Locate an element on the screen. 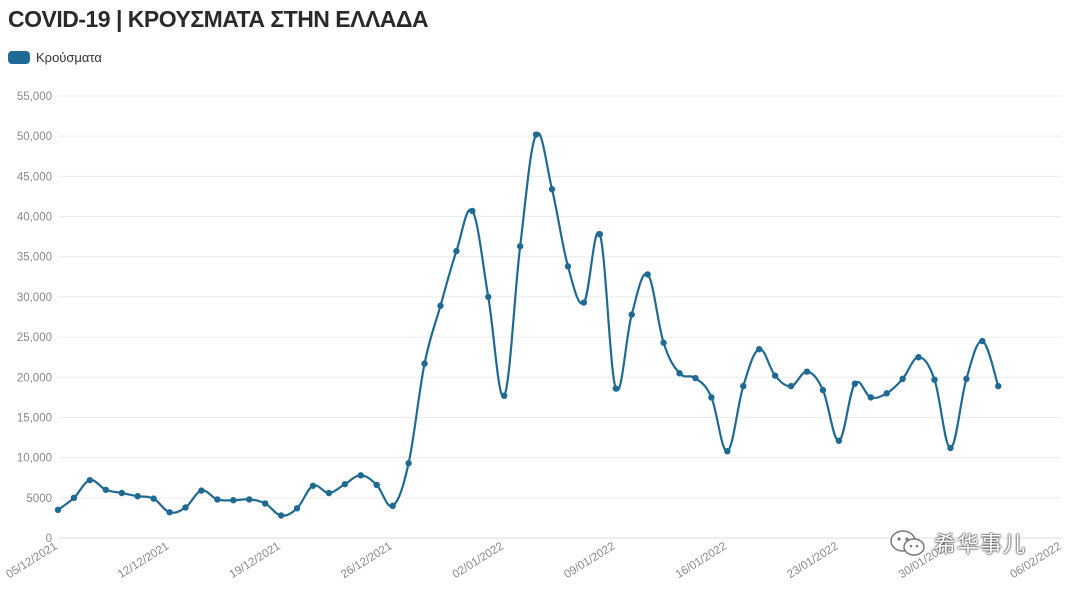  y-tick-label: 10,000 is located at coordinates (34, 459).